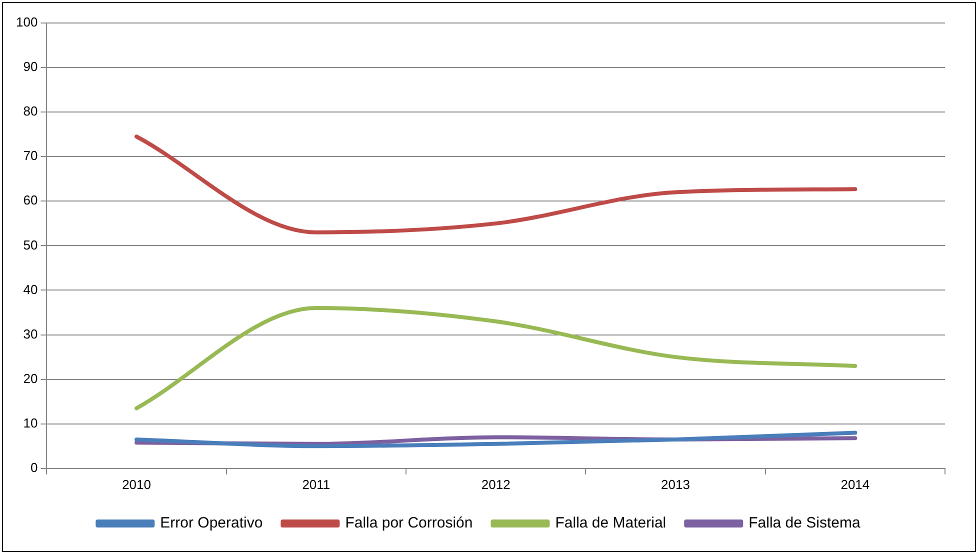 Image resolution: width=979 pixels, height=555 pixels. Describe the element at coordinates (804, 523) in the screenshot. I see `legend-label: Falla de Sistema` at that location.